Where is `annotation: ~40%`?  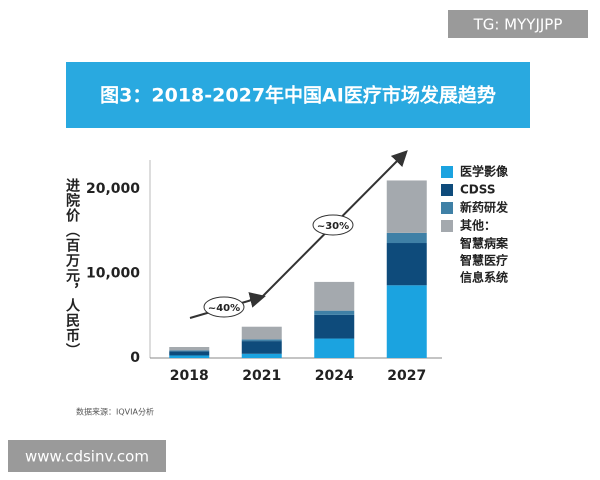 annotation: ~40% is located at coordinates (224, 308).